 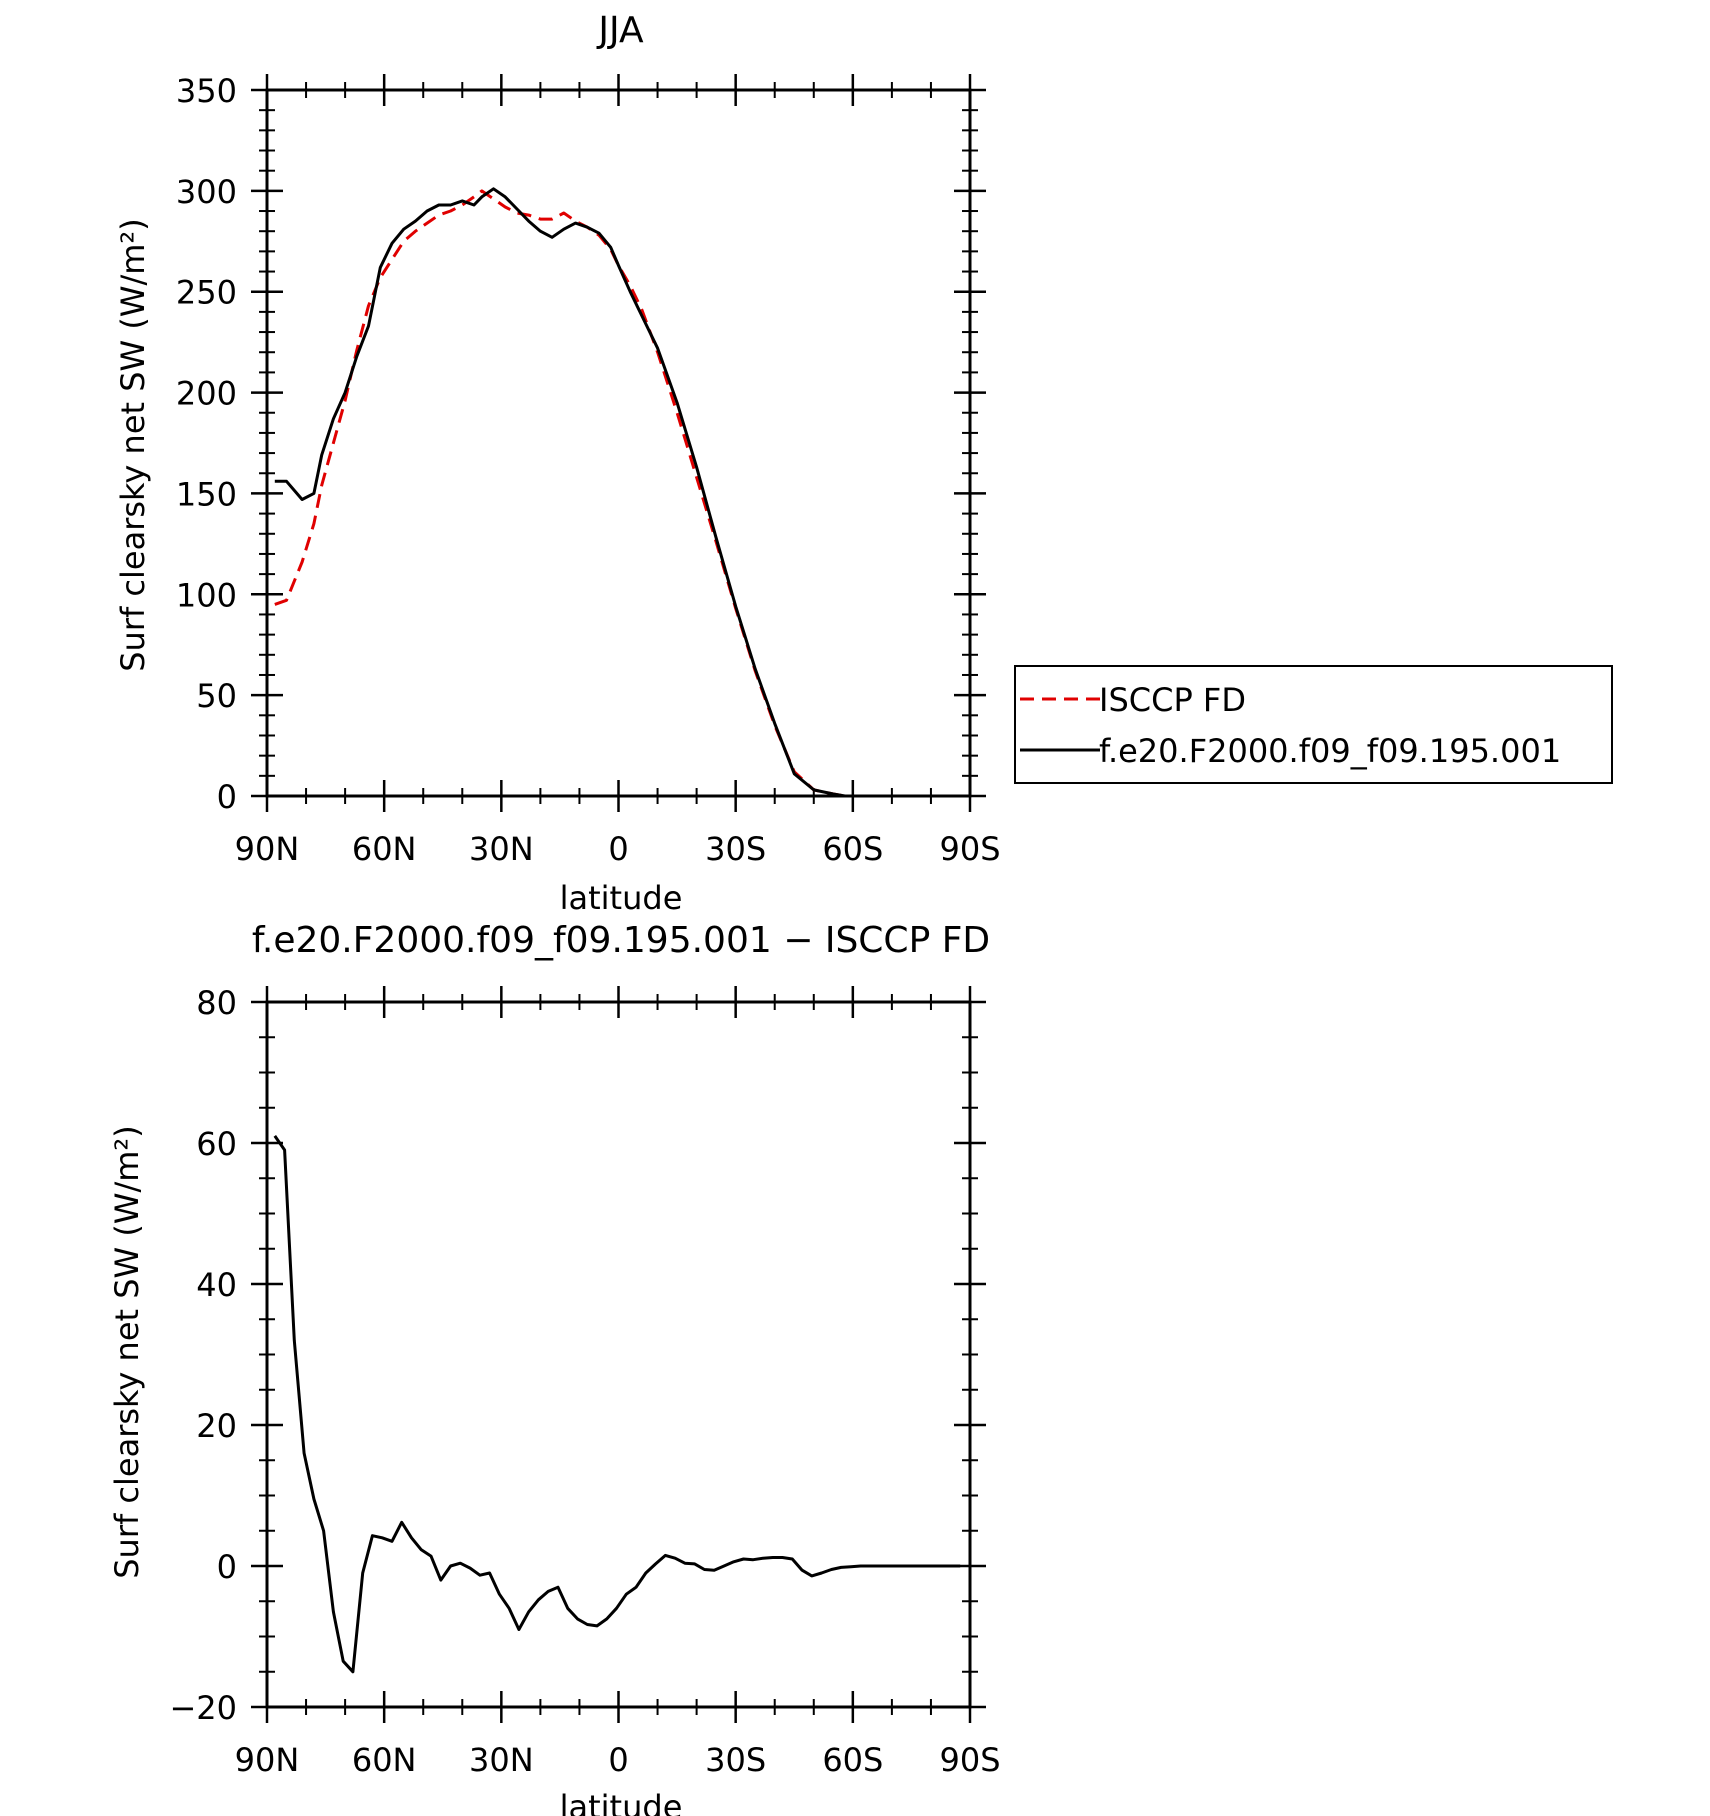 What do you see at coordinates (735, 1760) in the screenshot?
I see `bottom-x-tick-label: 30S` at bounding box center [735, 1760].